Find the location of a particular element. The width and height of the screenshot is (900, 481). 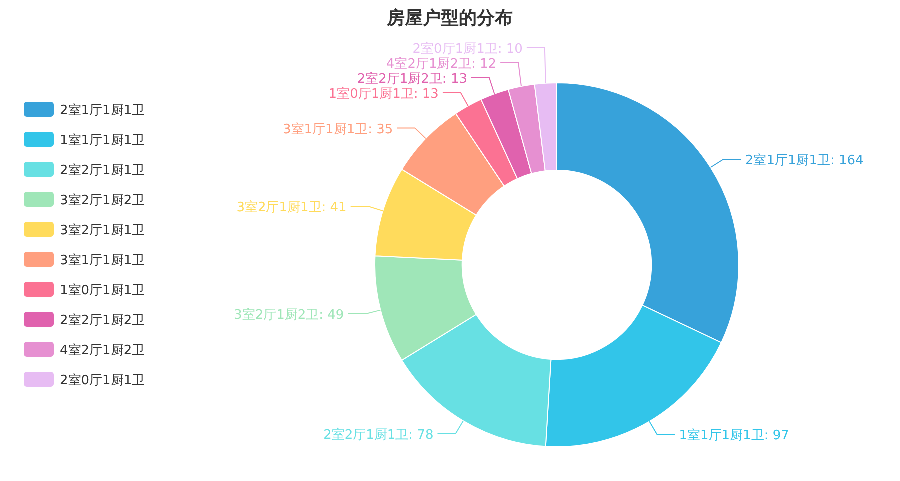

data-label: 3室2厅1厨1卫: 41 is located at coordinates (291, 208).